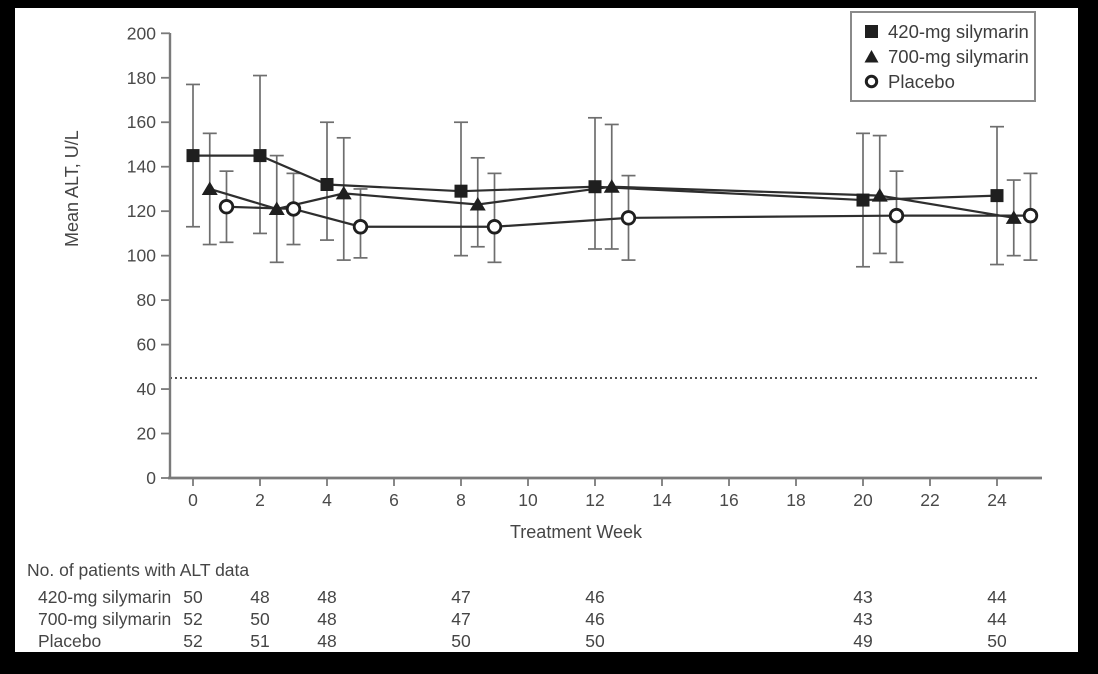 The height and width of the screenshot is (674, 1098). I want to click on x-tick-label: 24, so click(997, 500).